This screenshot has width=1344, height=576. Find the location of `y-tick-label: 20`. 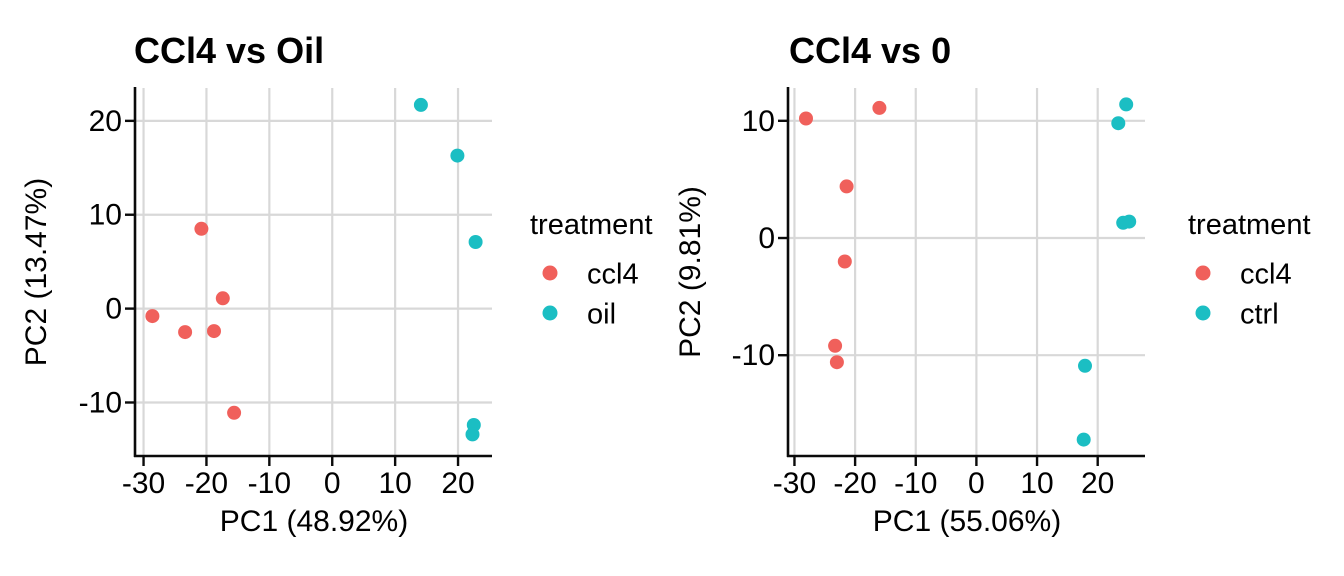

y-tick-label: 20 is located at coordinates (105, 121).